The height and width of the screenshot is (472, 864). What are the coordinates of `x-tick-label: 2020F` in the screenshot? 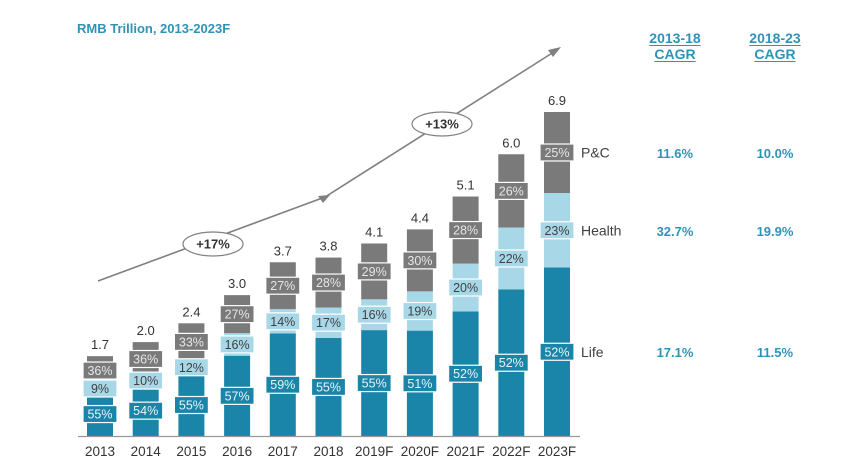 It's located at (420, 451).